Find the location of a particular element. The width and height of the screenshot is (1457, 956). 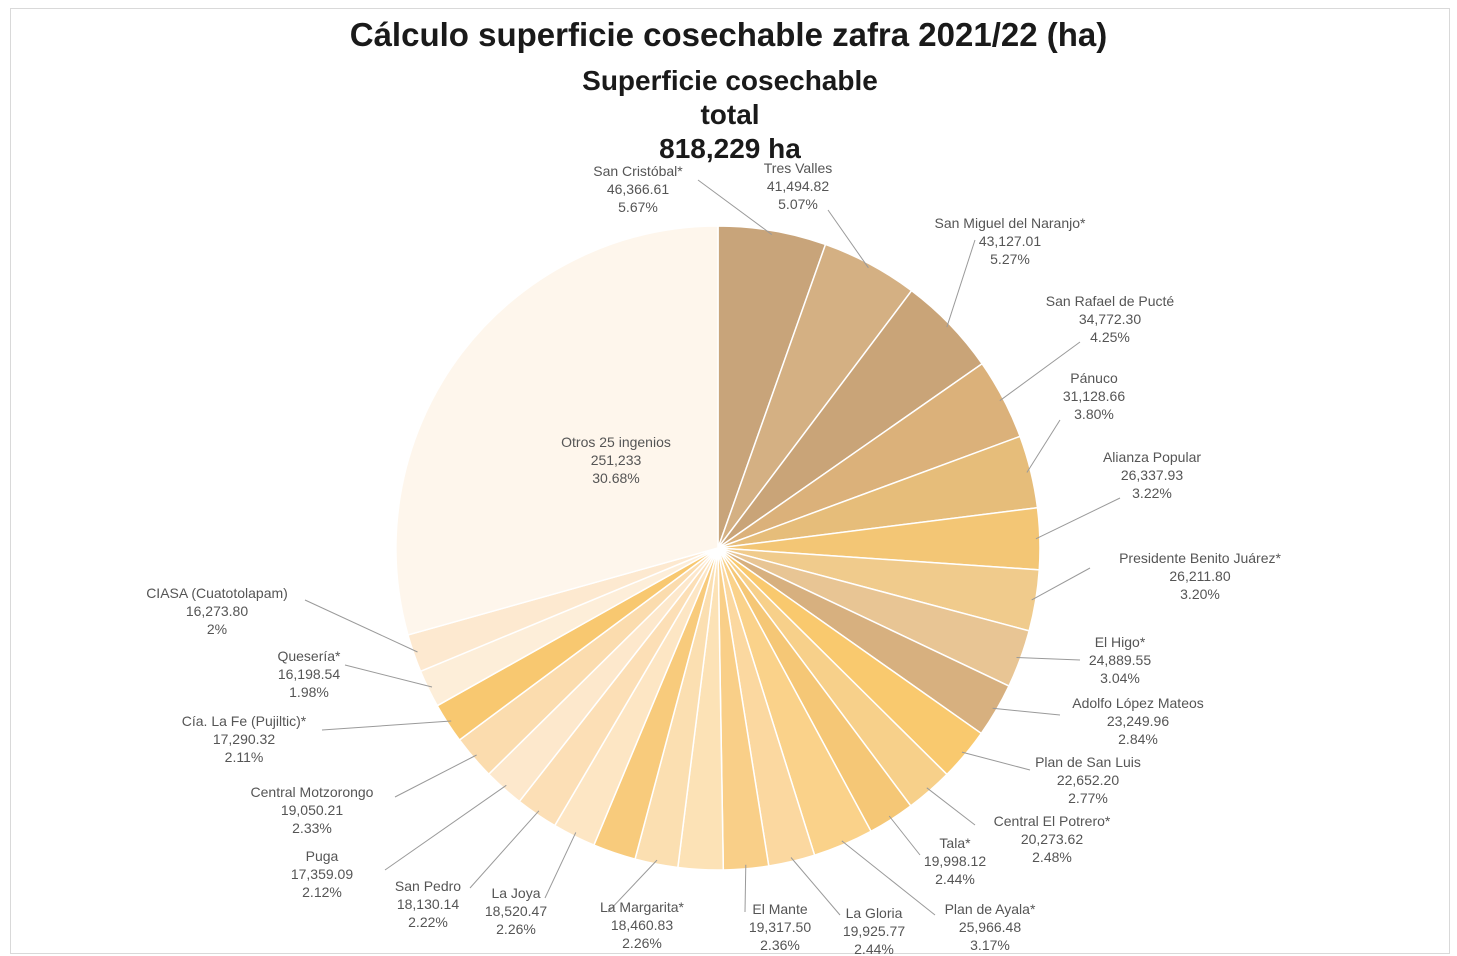

slice-label: San Pedro is located at coordinates (428, 886).